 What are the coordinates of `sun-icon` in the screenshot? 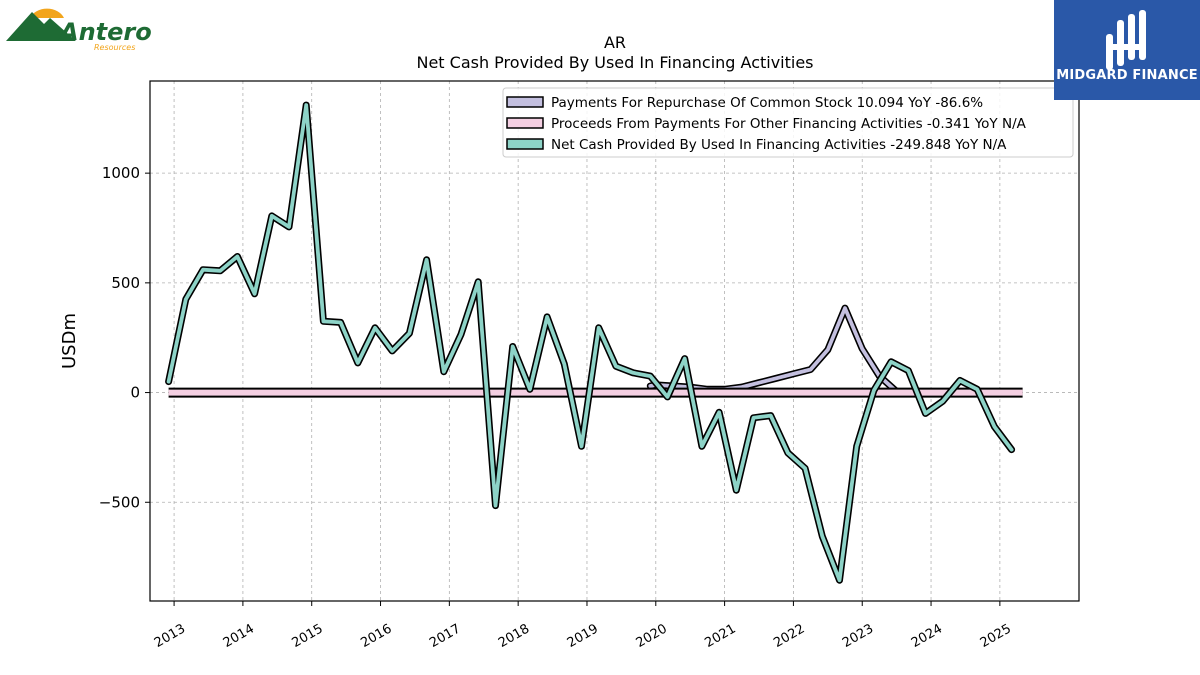 It's located at (47, 13).